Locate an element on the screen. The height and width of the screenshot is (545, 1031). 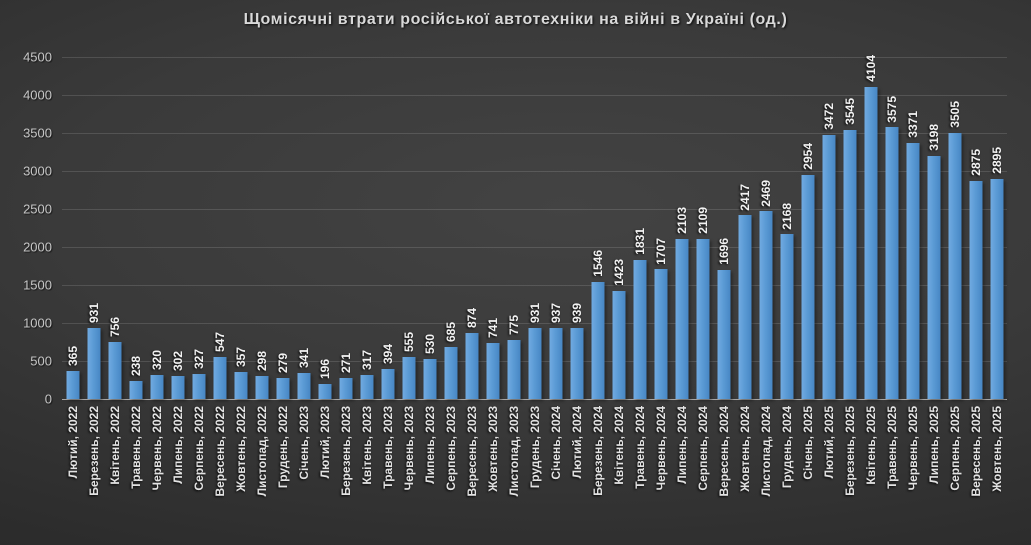
x-axis-label: Лютий, 2023 is located at coordinates (324, 442).